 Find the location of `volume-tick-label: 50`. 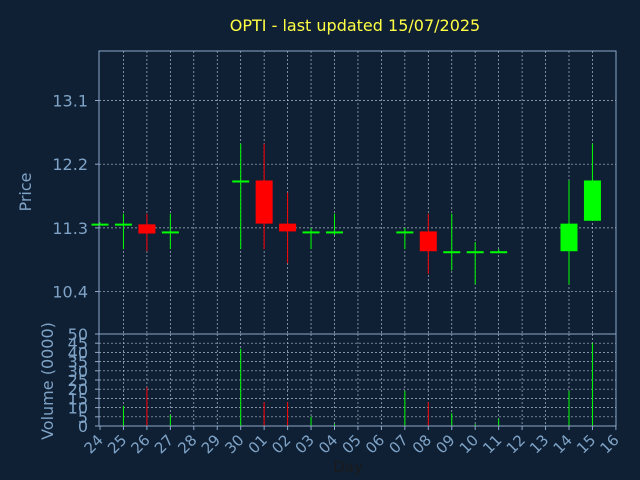

volume-tick-label: 50 is located at coordinates (78, 334).